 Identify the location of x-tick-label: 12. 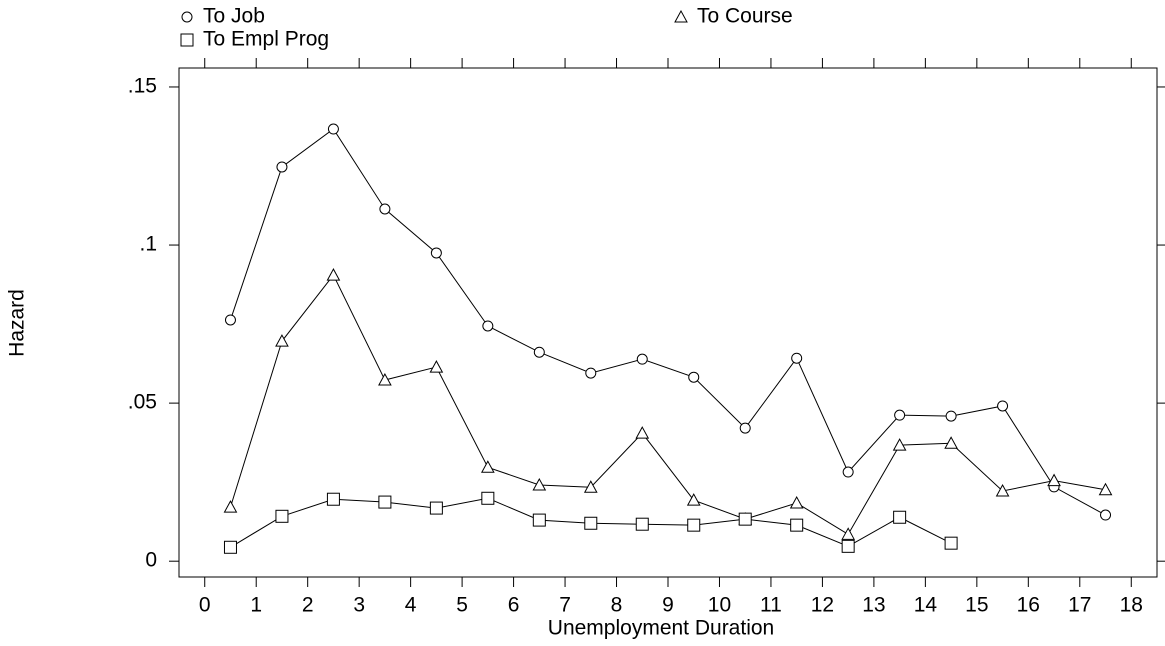
(822, 605).